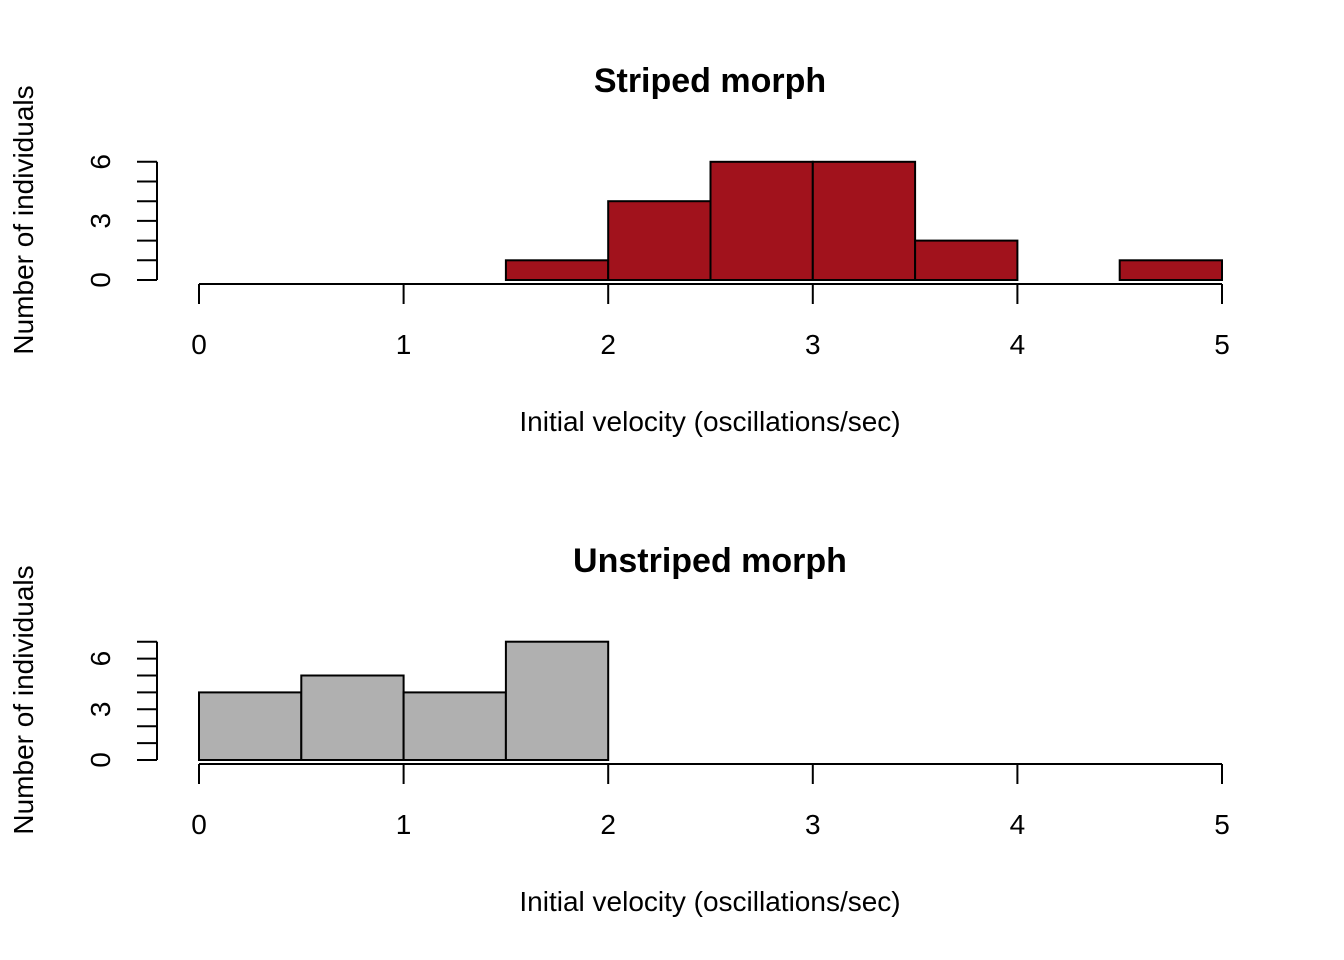  I want to click on chart-title: Unstriped morph, so click(710, 561).